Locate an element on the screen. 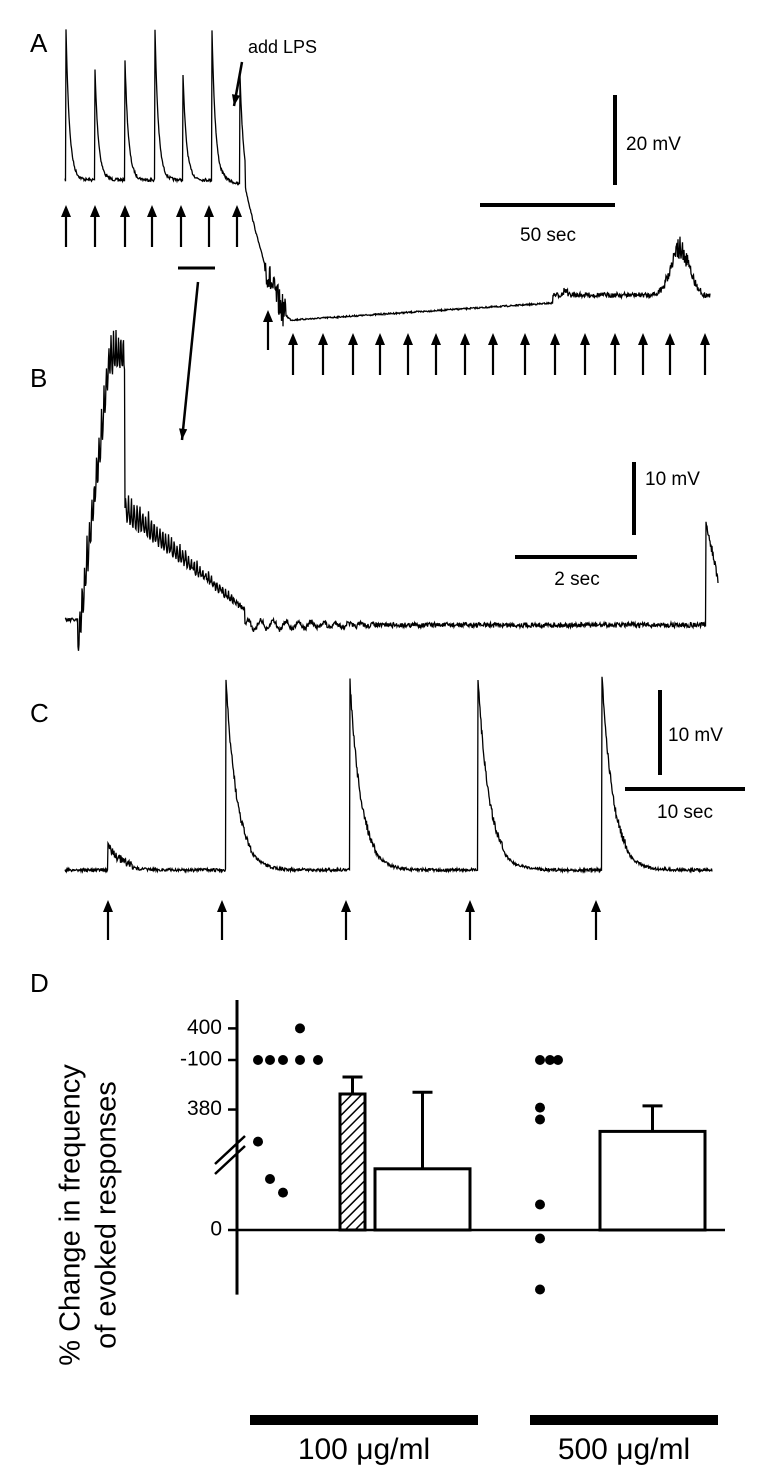  group-label: 500 μg/ml is located at coordinates (624, 1449).